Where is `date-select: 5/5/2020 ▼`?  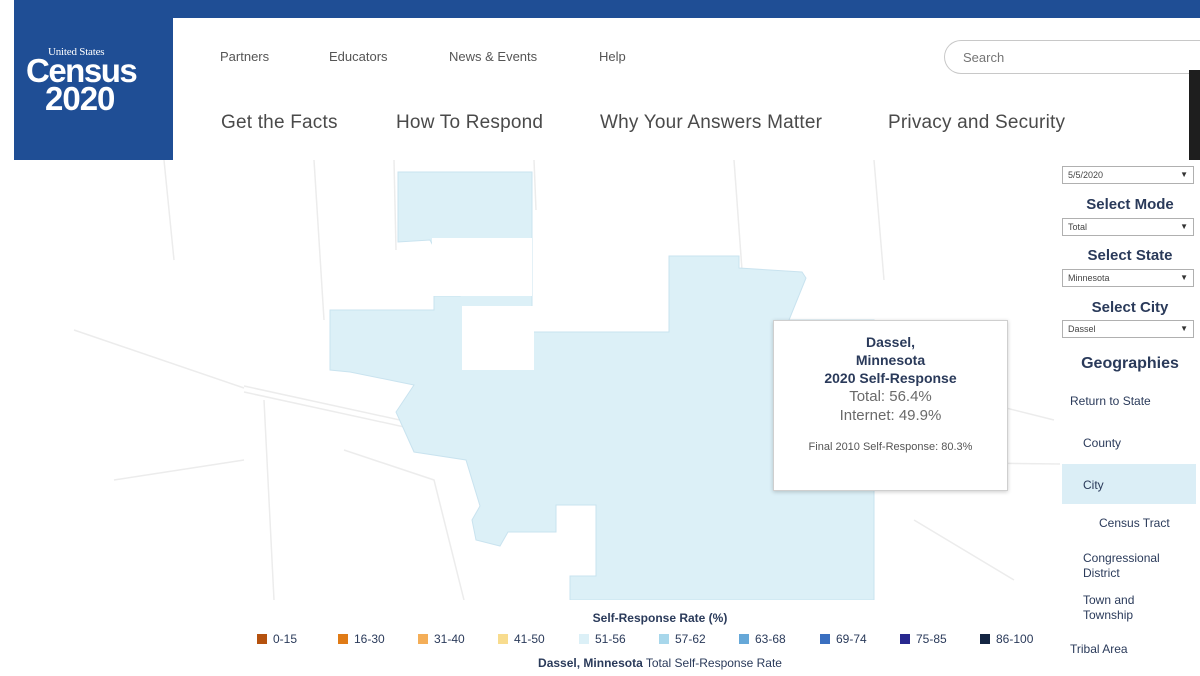
date-select: 5/5/2020 ▼ is located at coordinates (1128, 175).